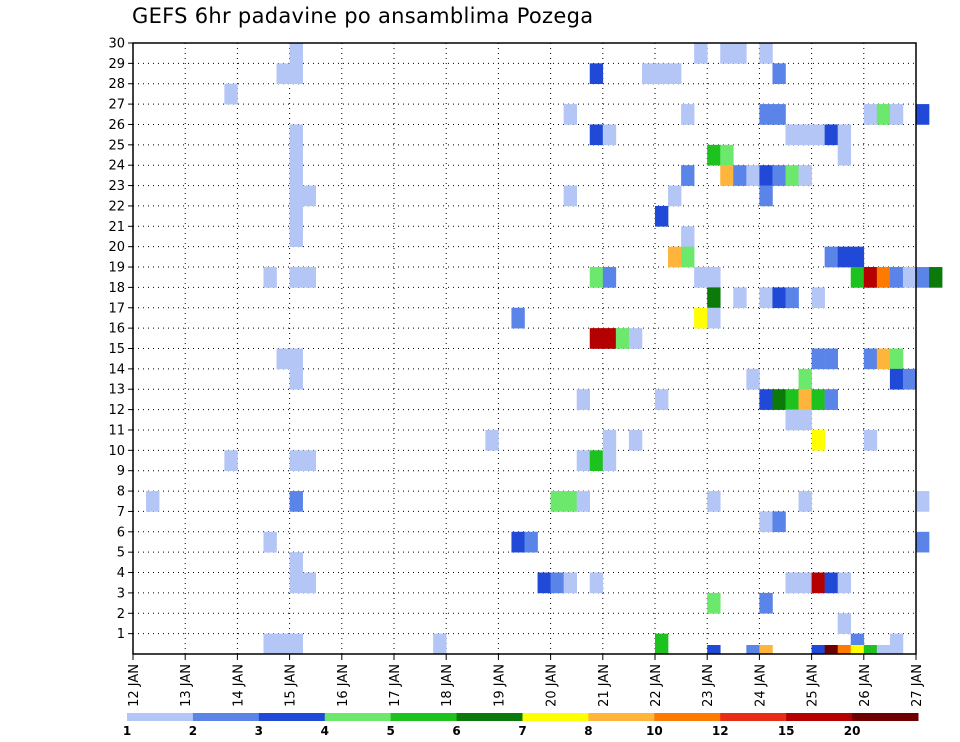 The height and width of the screenshot is (742, 960). I want to click on x-tick-label: 26 JAN, so click(865, 685).